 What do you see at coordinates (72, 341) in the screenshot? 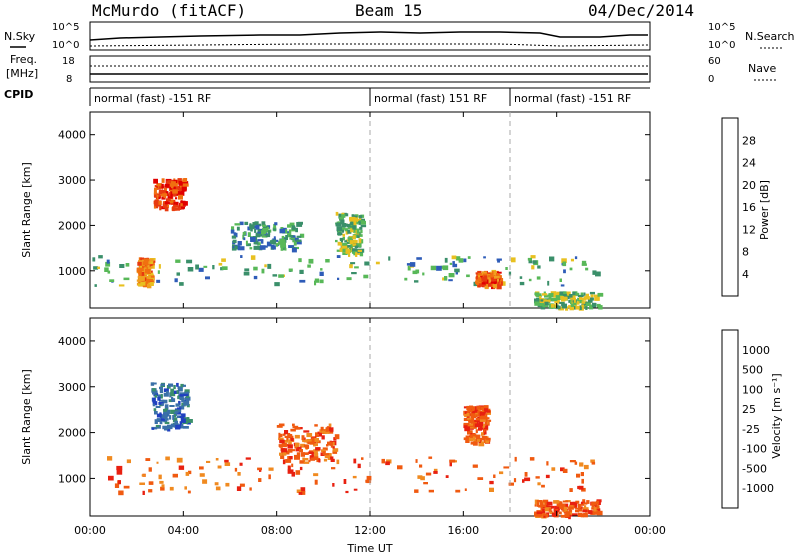
I see `y-tick-label: 4000` at bounding box center [72, 341].